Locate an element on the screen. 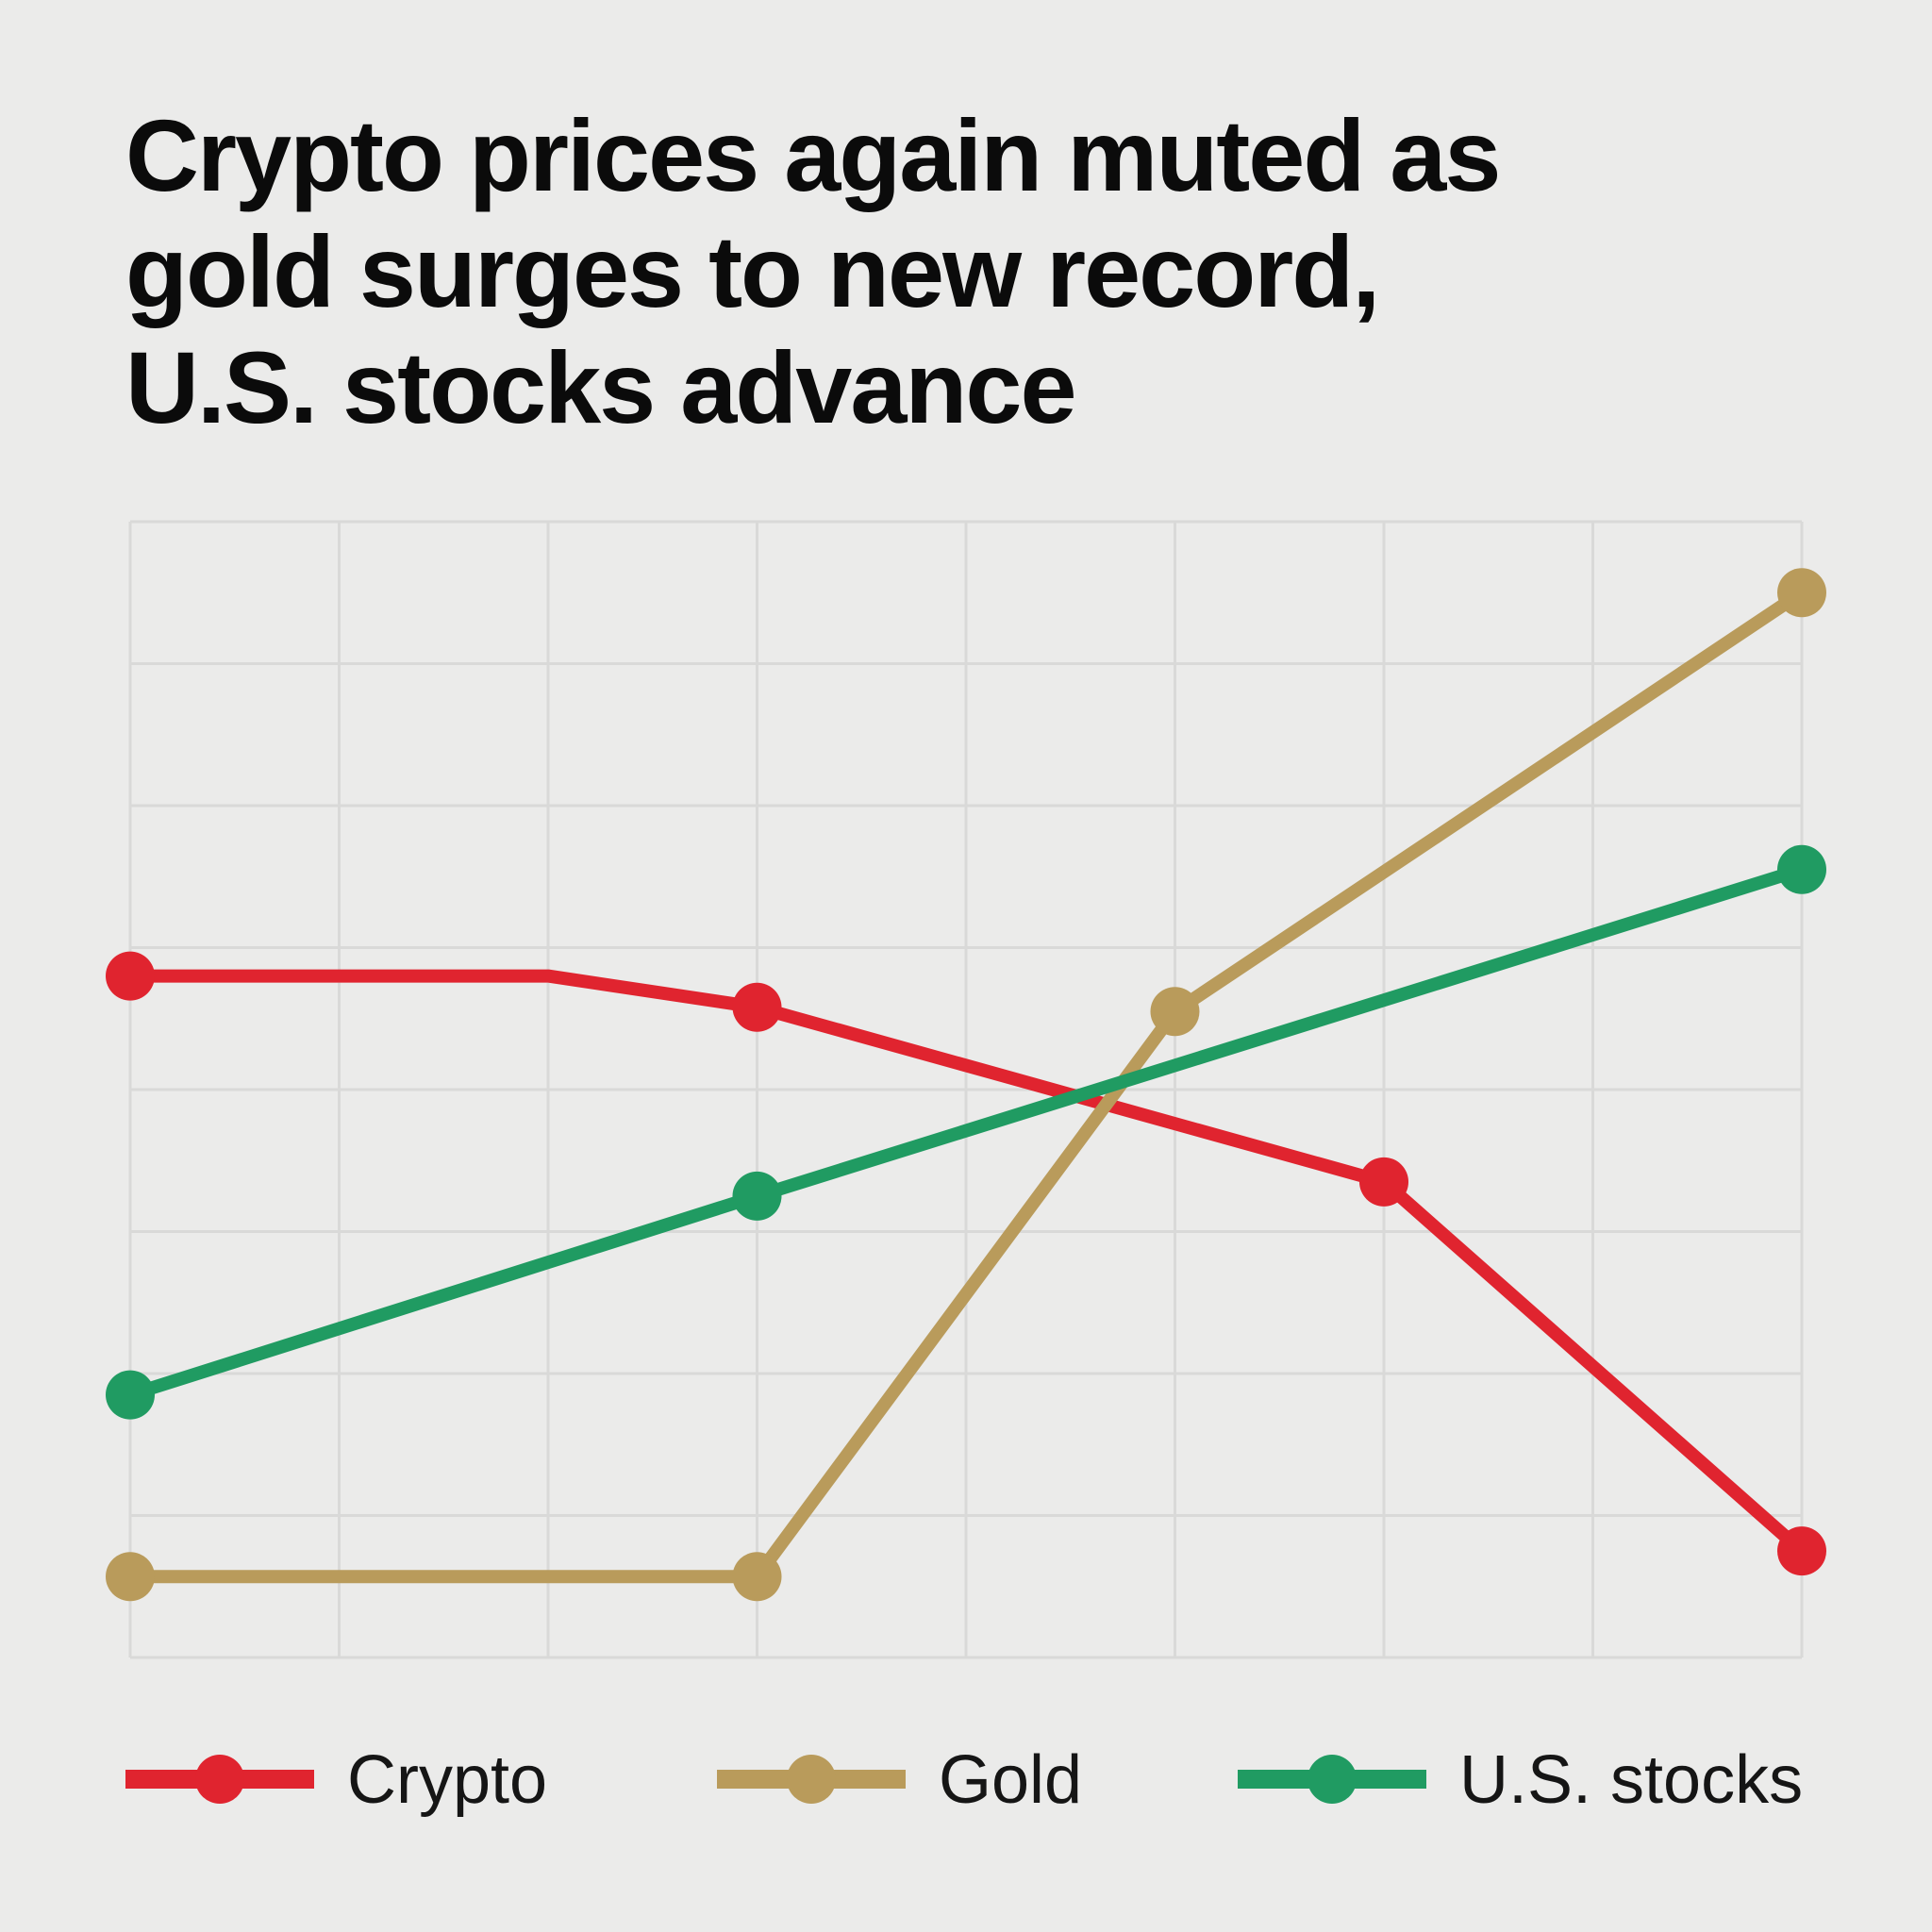 Image resolution: width=1932 pixels, height=1932 pixels. legend-item-u-s-stocks: U.S. stocks is located at coordinates (1520, 1780).